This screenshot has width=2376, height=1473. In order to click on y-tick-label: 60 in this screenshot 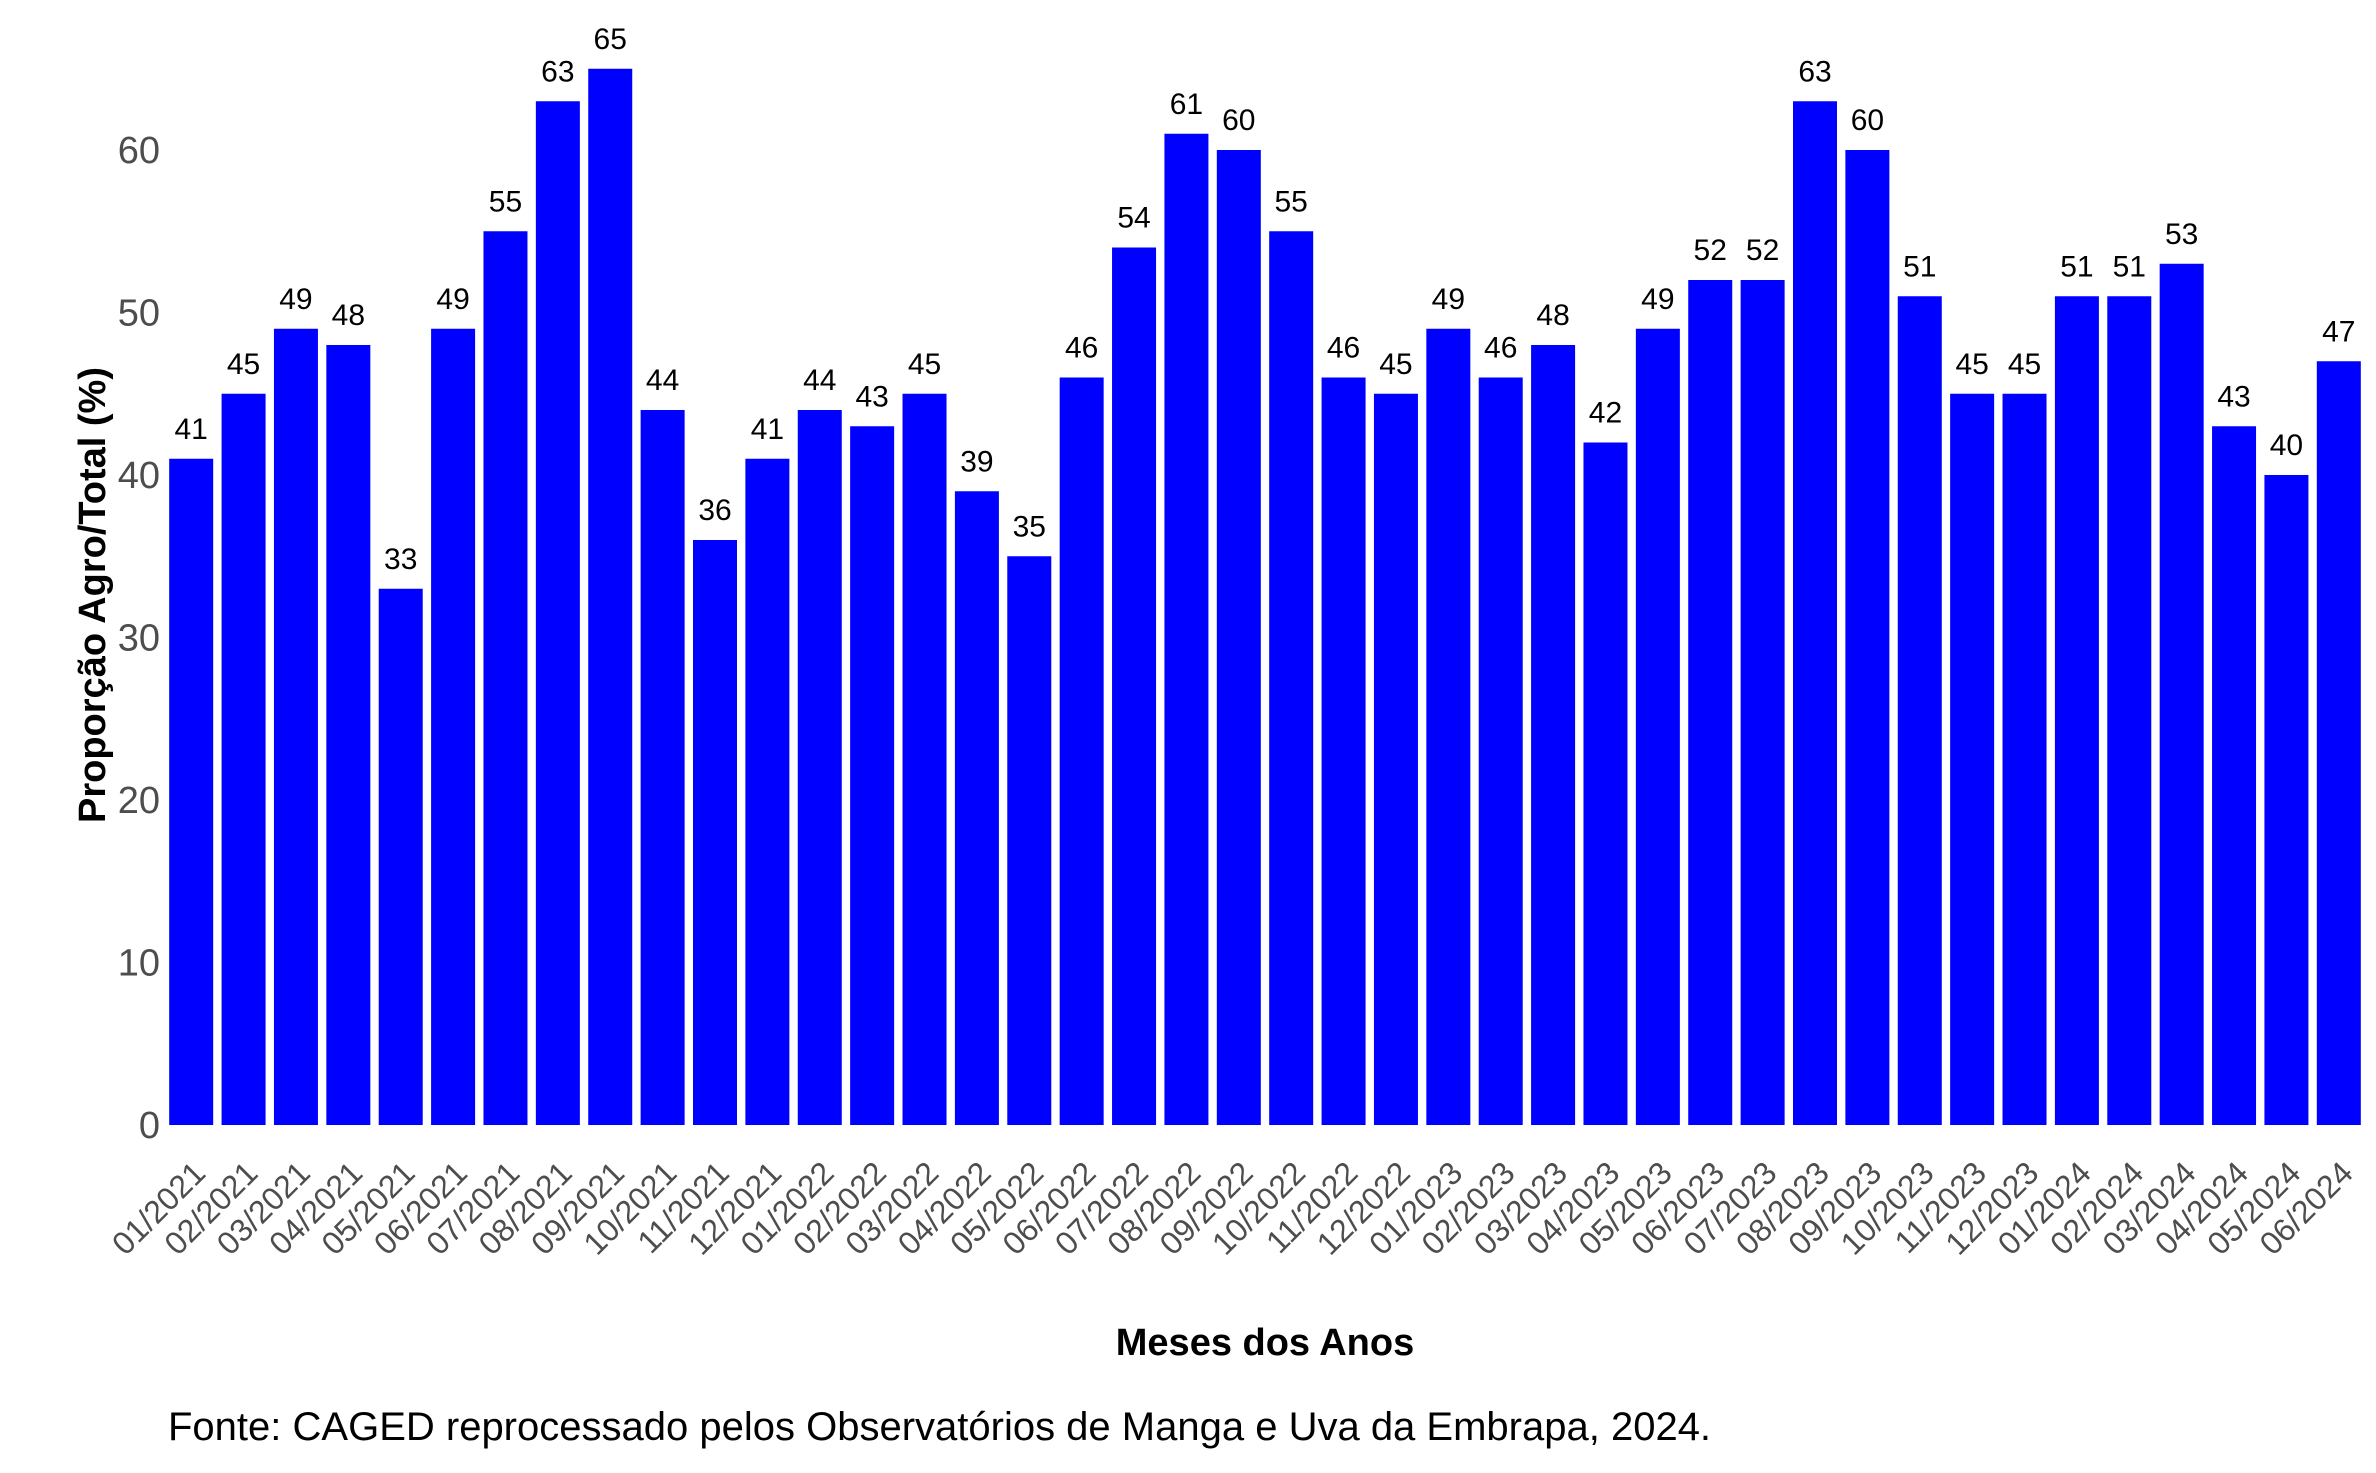, I will do `click(139, 151)`.